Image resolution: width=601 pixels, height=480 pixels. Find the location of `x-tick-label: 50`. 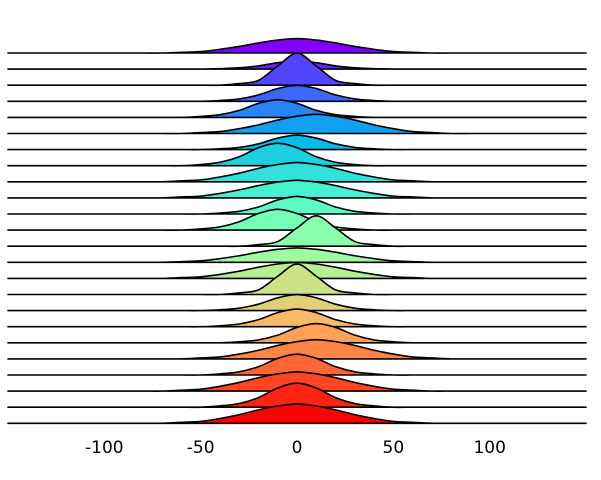

x-tick-label: 50 is located at coordinates (394, 448).